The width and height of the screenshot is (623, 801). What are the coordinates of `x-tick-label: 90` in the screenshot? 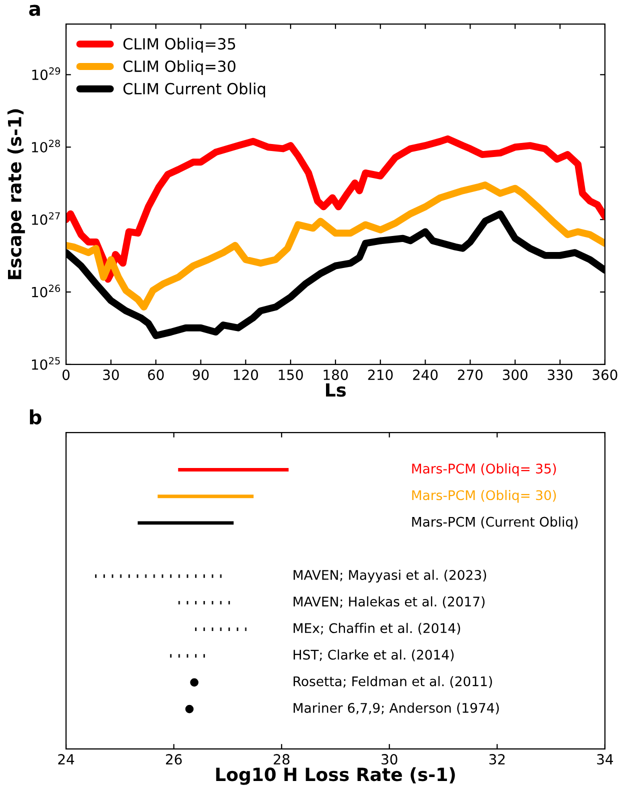 It's located at (200, 375).